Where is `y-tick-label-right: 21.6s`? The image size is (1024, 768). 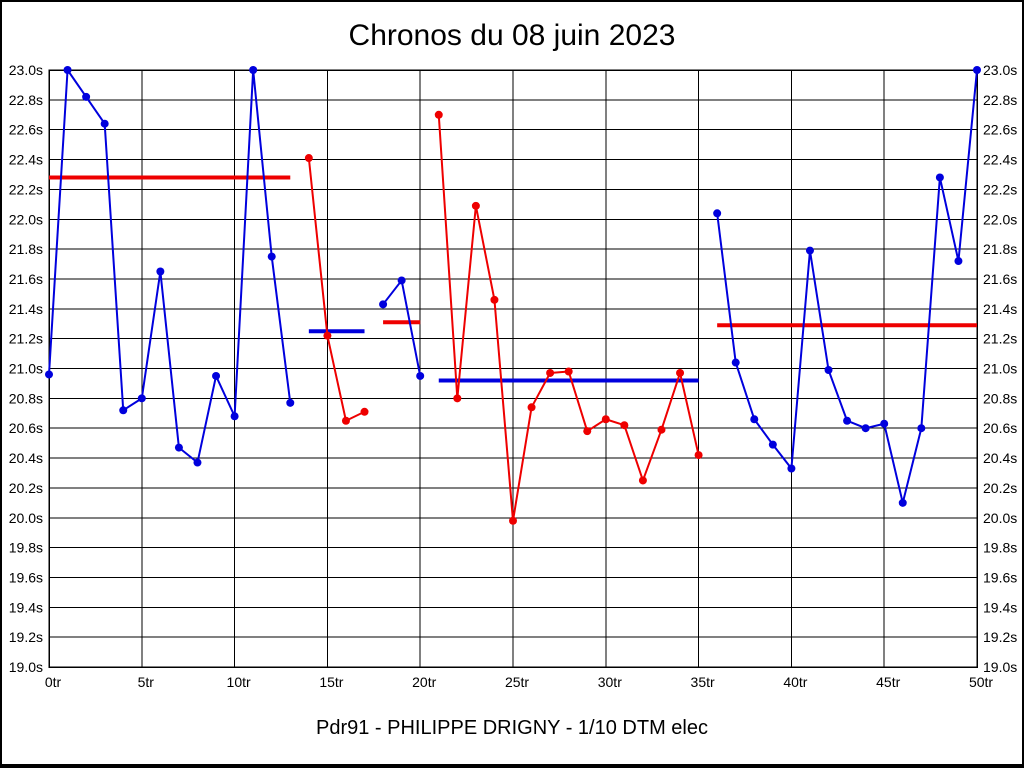
y-tick-label-right: 21.6s is located at coordinates (1000, 279).